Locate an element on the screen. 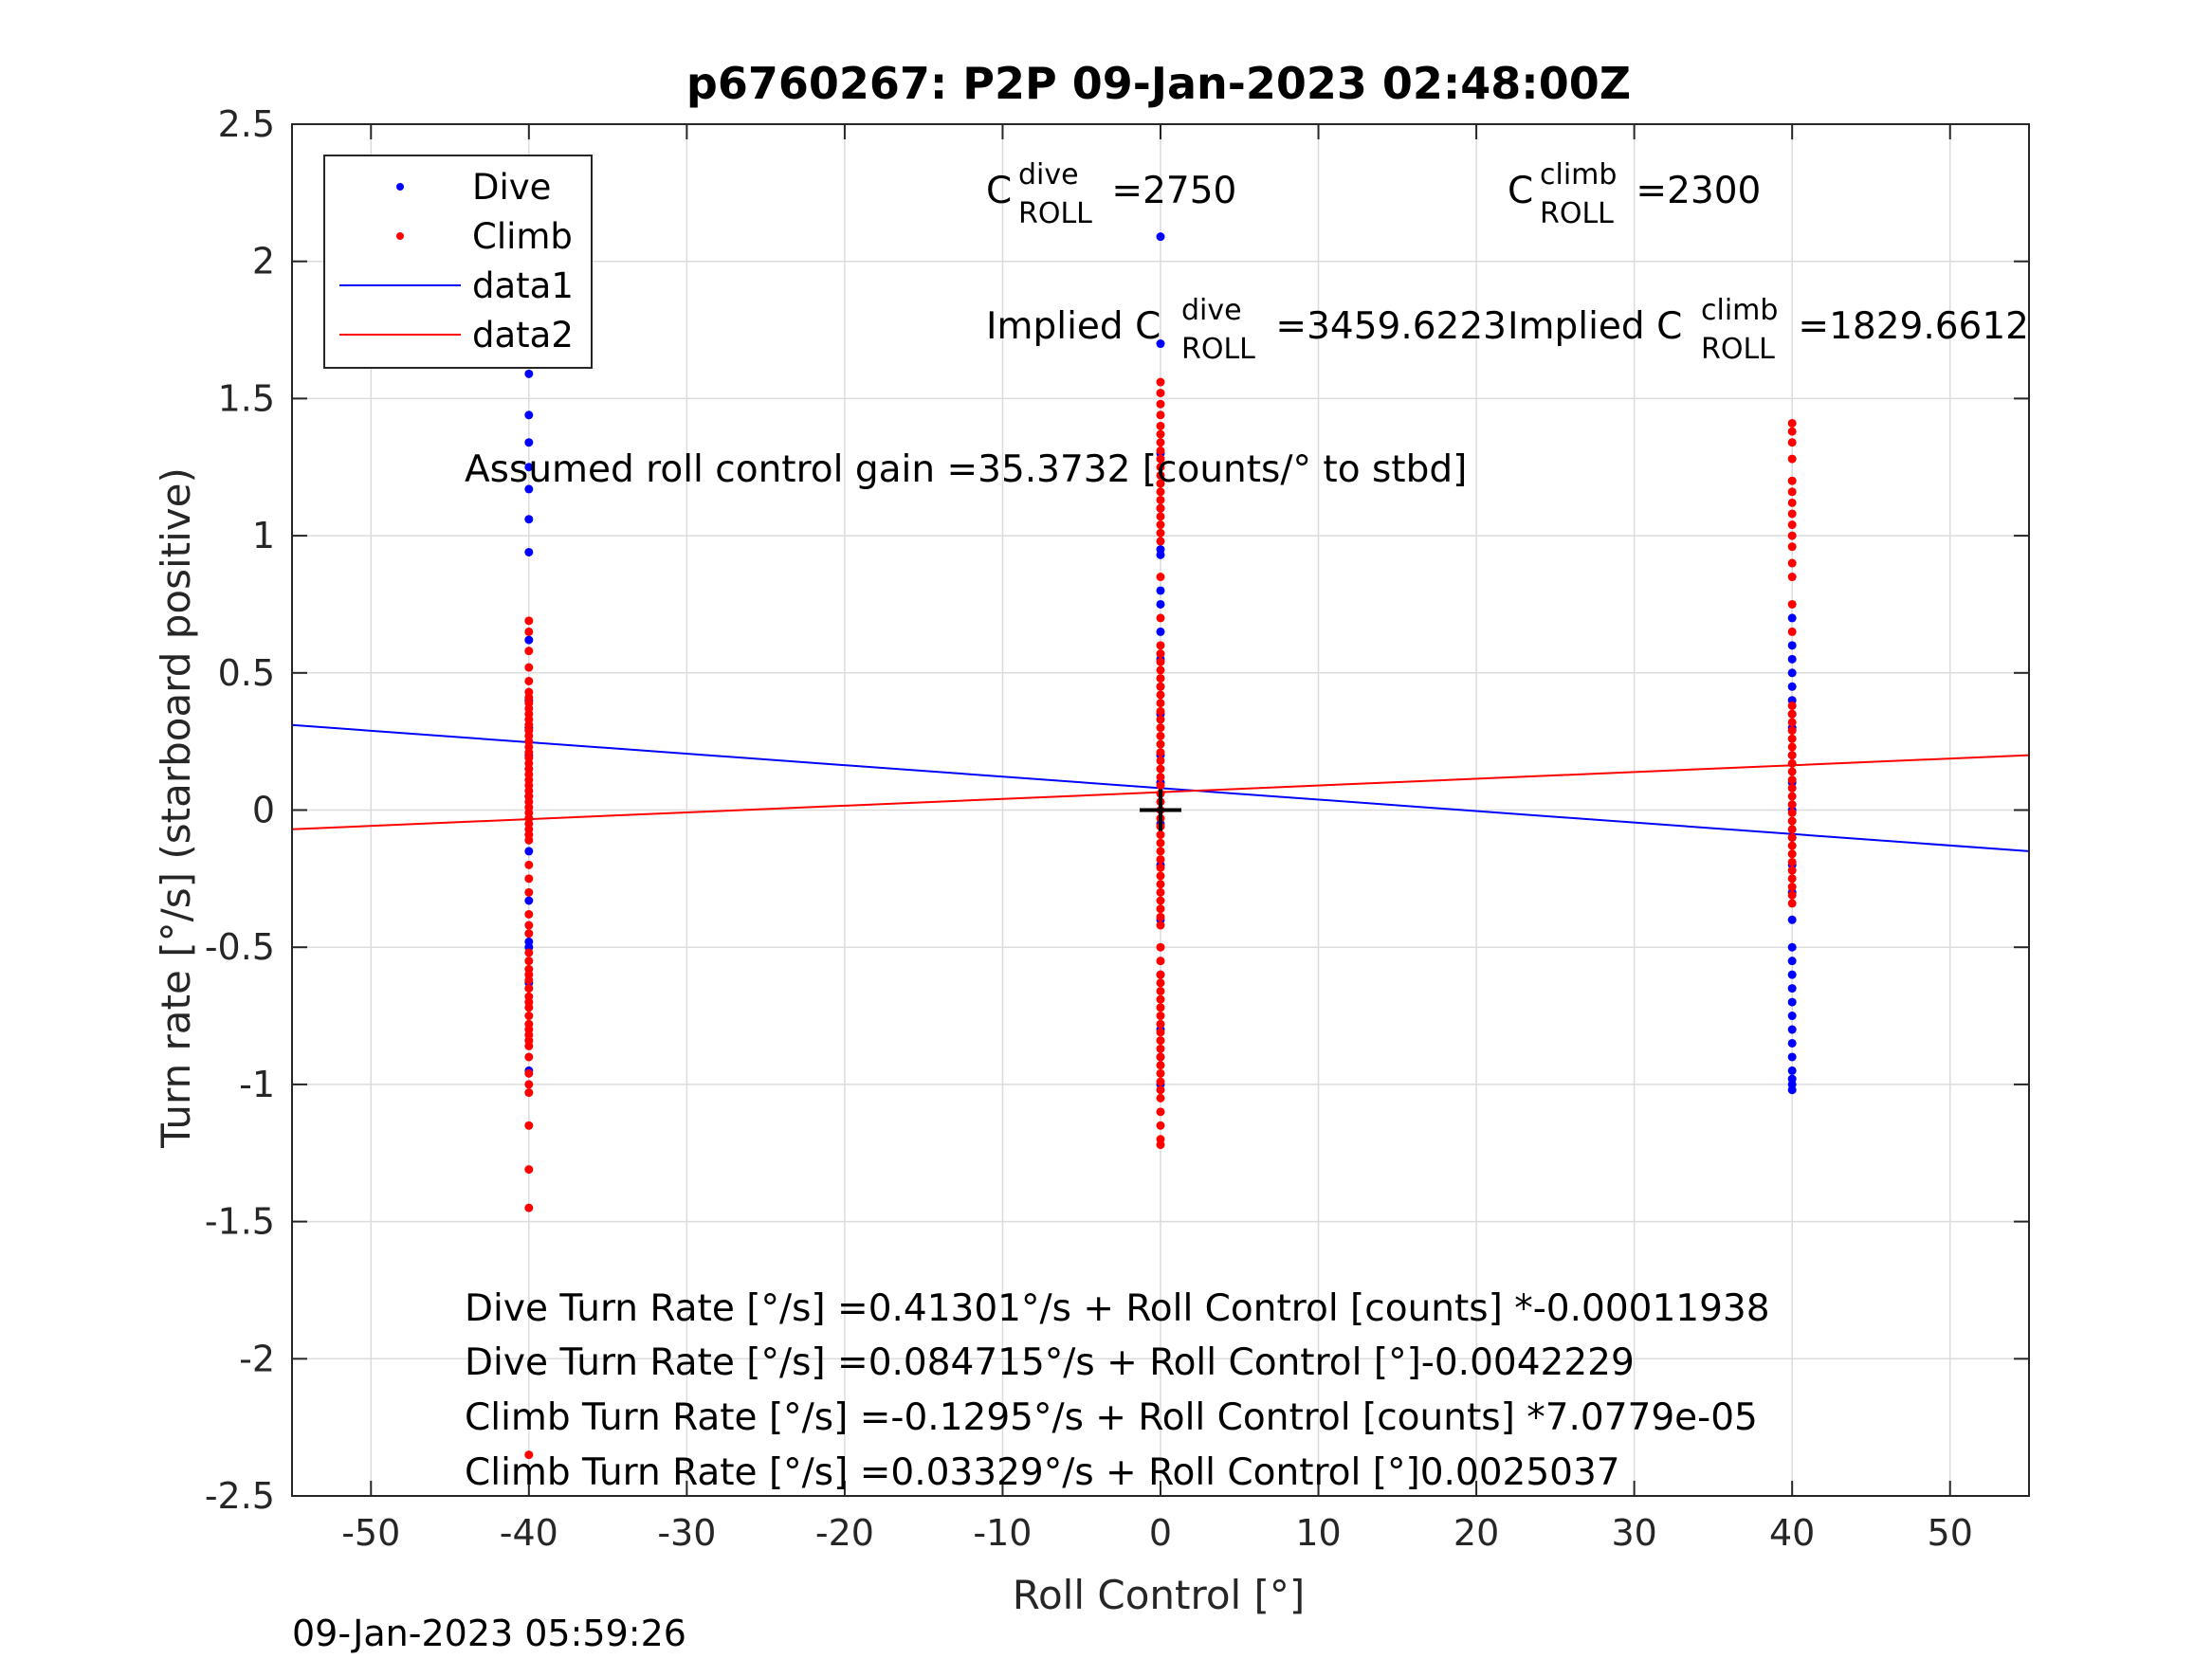 The image size is (2212, 1659). x-tick-label: 40 is located at coordinates (1792, 1533).